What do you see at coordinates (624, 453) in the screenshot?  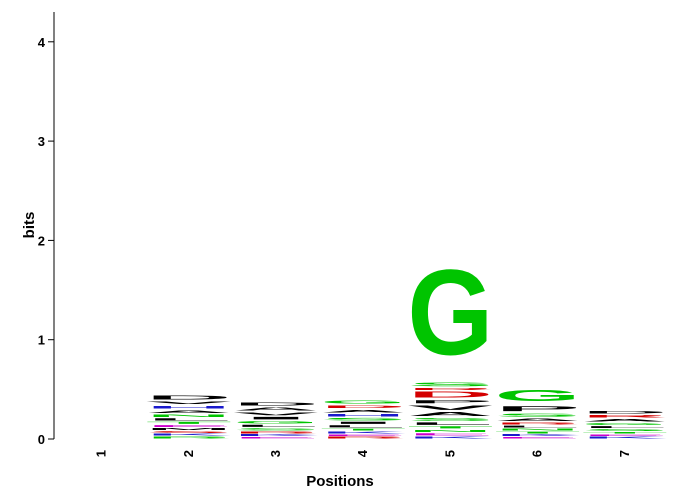 I see `x-tick-label: 7` at bounding box center [624, 453].